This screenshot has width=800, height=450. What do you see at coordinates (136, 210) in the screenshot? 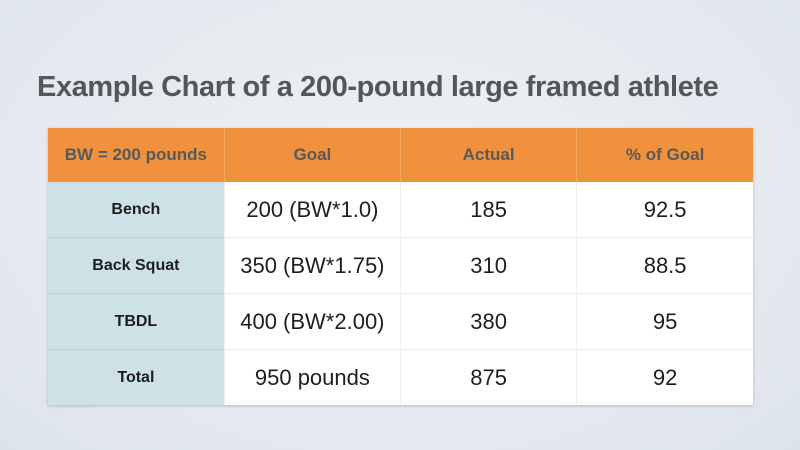
I see `row-label-cell: Bench` at bounding box center [136, 210].